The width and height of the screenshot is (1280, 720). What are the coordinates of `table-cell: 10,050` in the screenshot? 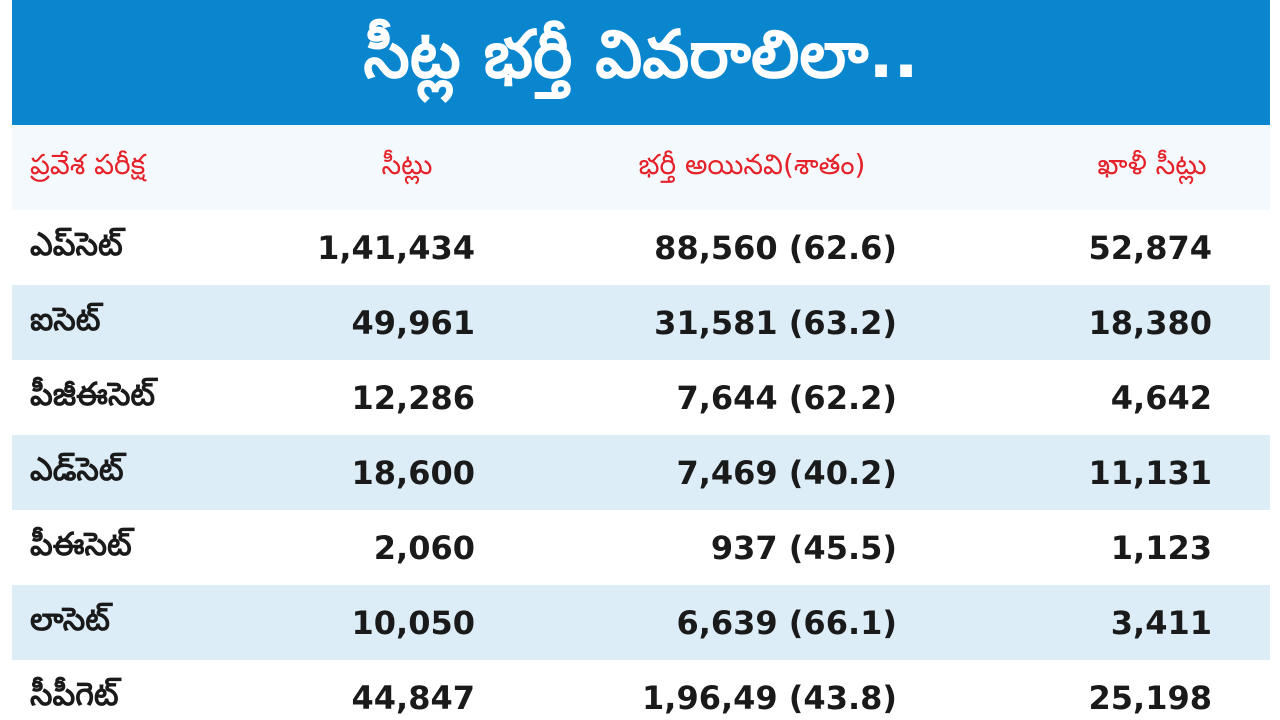 It's located at (413, 622).